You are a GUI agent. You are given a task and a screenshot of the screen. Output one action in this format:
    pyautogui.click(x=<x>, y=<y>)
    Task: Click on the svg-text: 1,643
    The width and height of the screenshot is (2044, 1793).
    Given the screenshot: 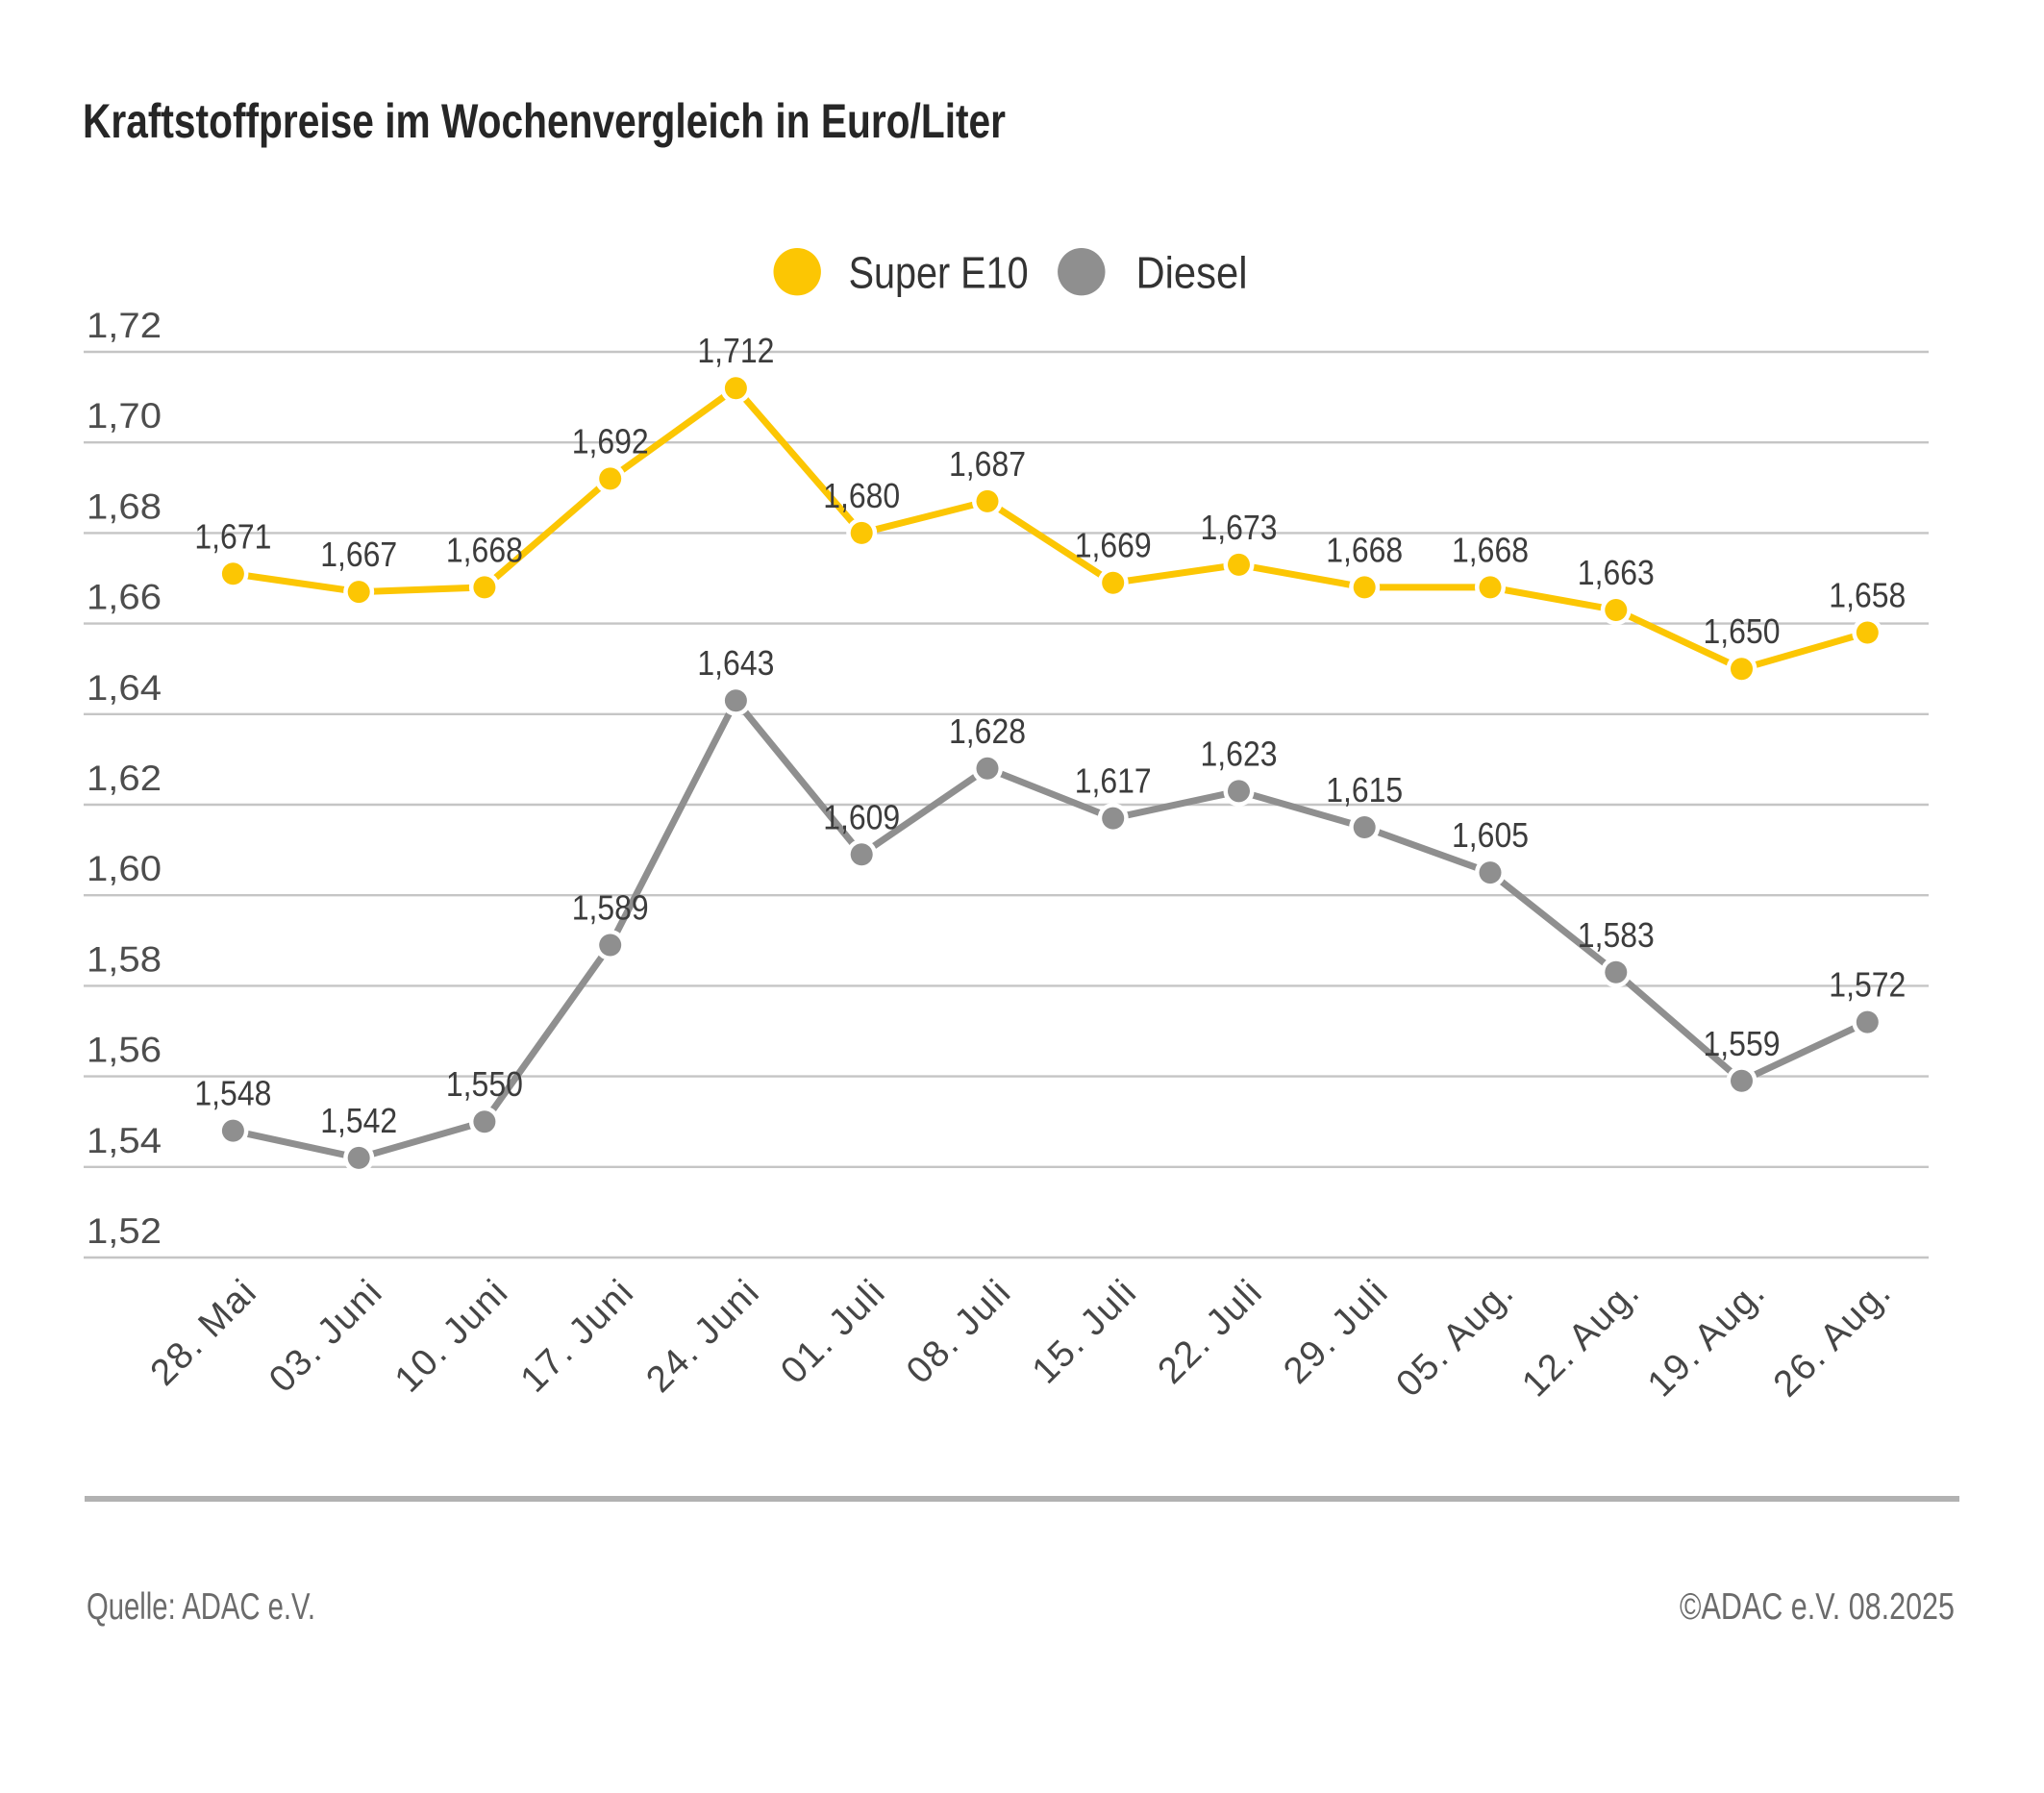 What is the action you would take?
    pyautogui.click(x=735, y=663)
    